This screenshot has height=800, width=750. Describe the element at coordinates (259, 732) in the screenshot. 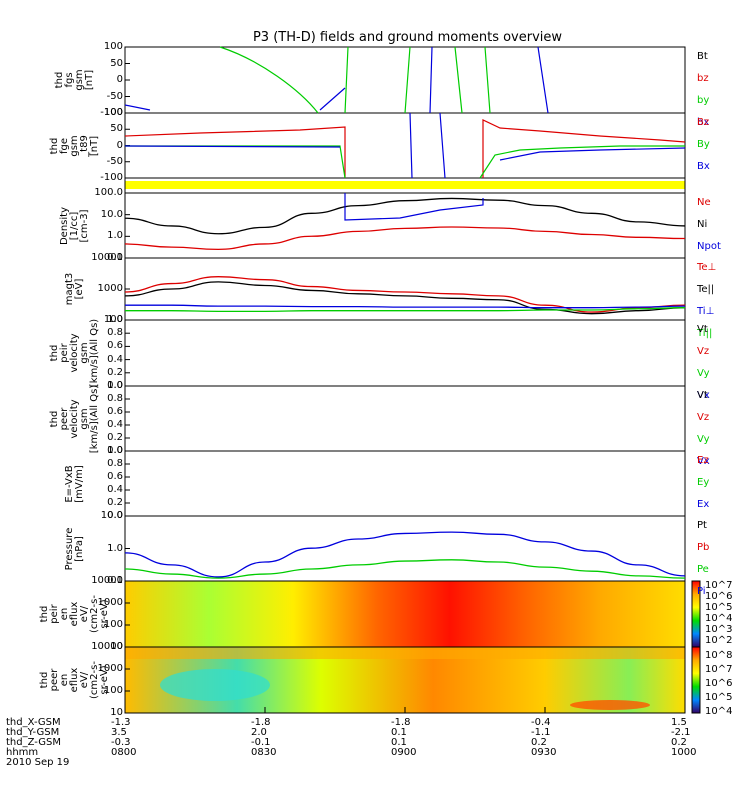

I see `footer-value-1-1: 2.0` at that location.